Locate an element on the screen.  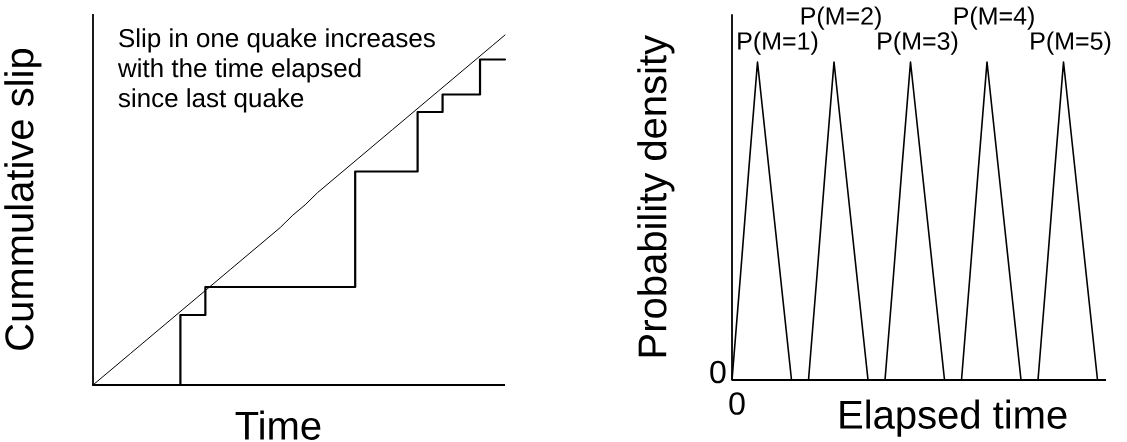
series-label: P(M=3) is located at coordinates (918, 43).